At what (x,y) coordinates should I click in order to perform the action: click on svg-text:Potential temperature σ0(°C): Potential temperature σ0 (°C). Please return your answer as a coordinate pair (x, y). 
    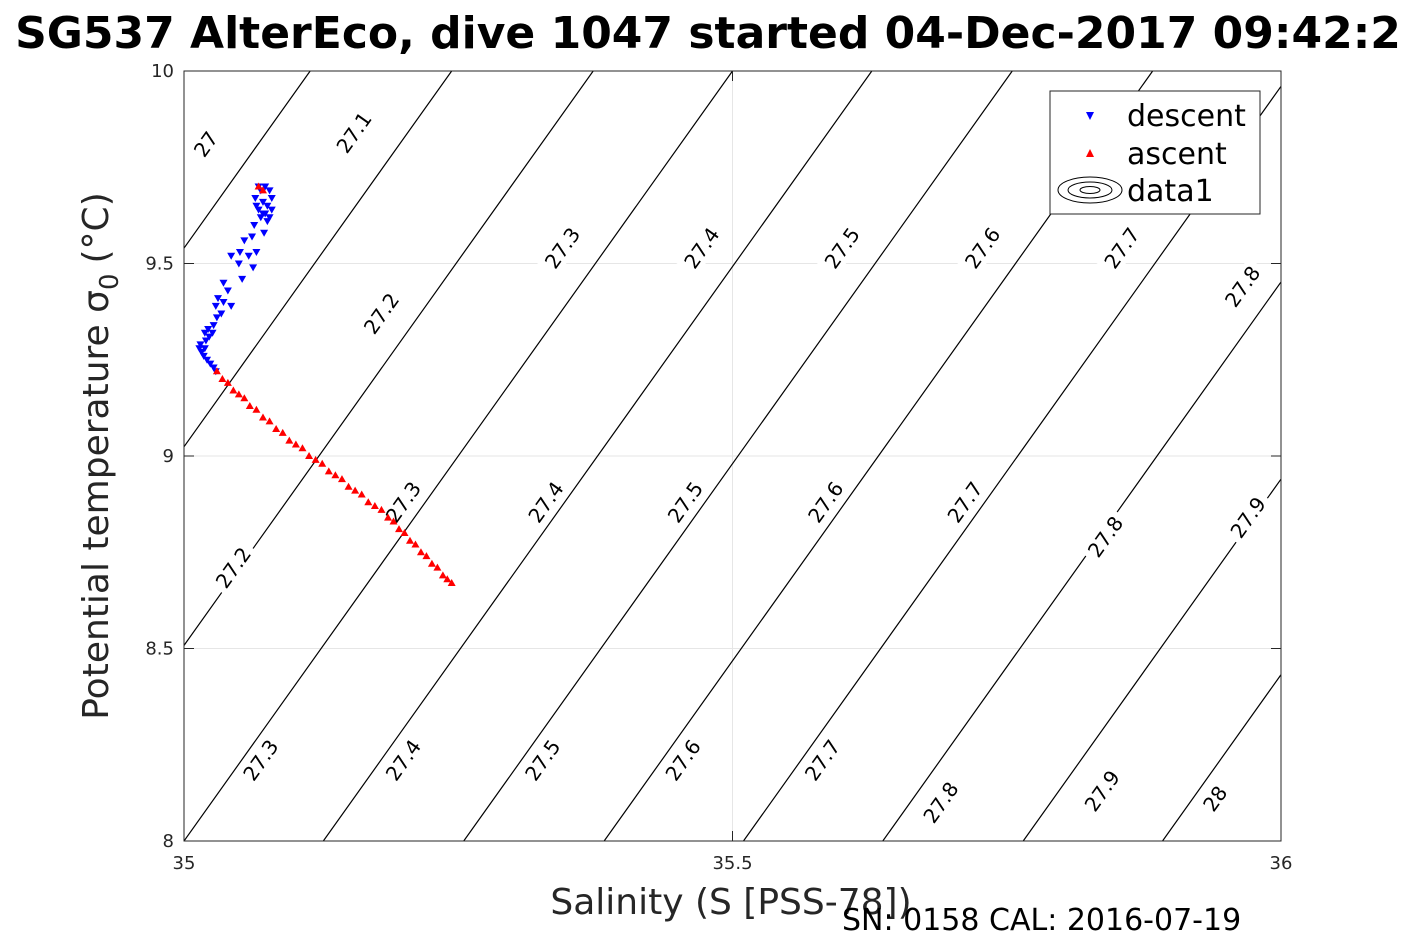
    Looking at the image, I should click on (100, 456).